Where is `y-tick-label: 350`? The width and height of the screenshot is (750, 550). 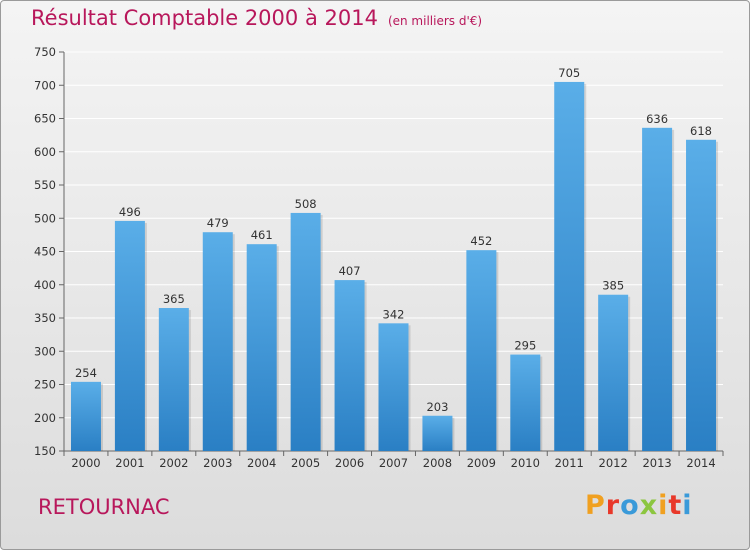 y-tick-label: 350 is located at coordinates (45, 318).